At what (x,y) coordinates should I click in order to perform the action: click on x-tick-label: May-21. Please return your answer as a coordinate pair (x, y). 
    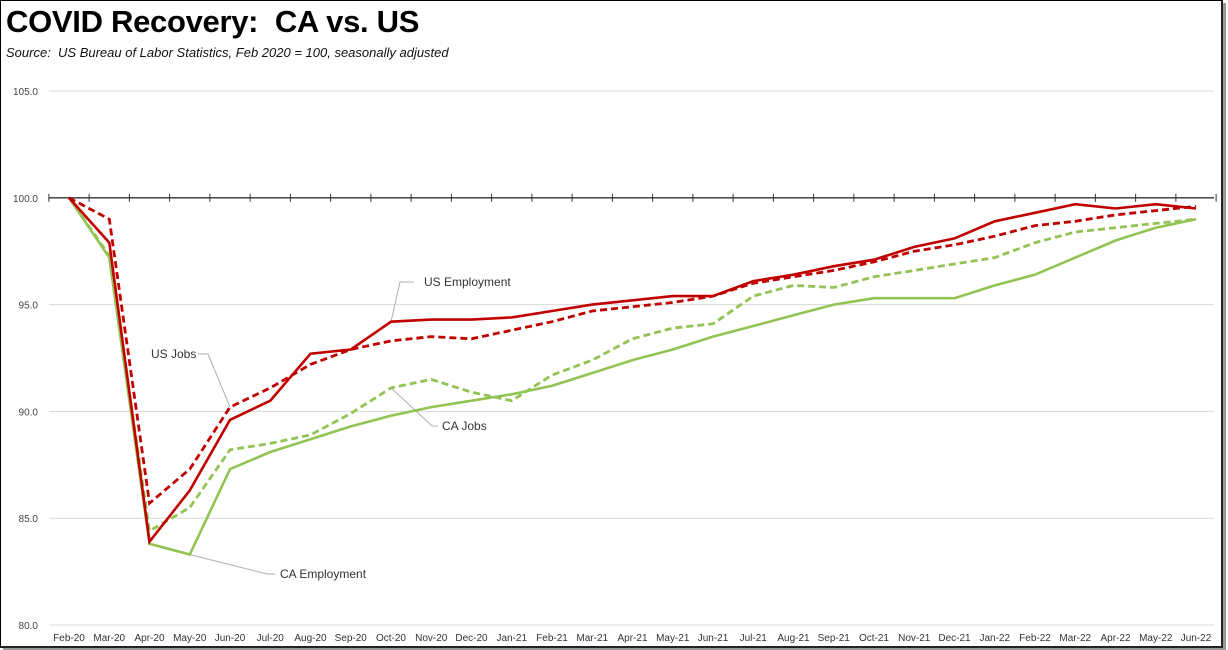
    Looking at the image, I should click on (673, 638).